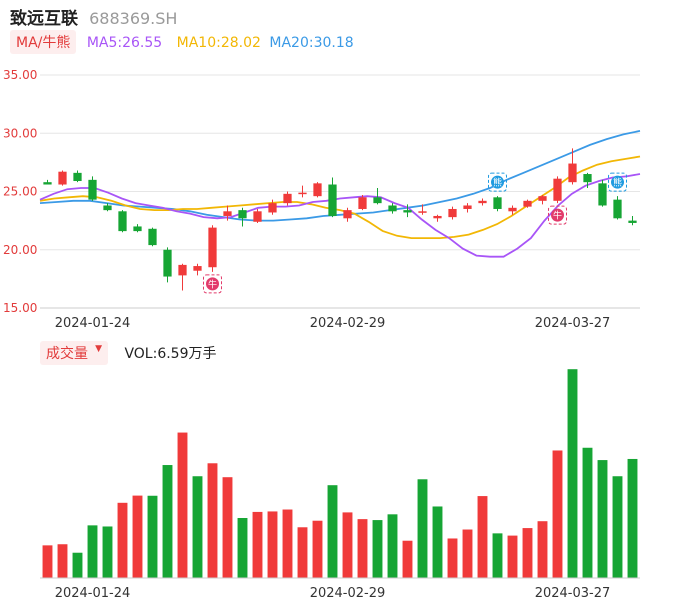 The image size is (686, 606). I want to click on y-tick-label: 25.00, so click(20, 192).